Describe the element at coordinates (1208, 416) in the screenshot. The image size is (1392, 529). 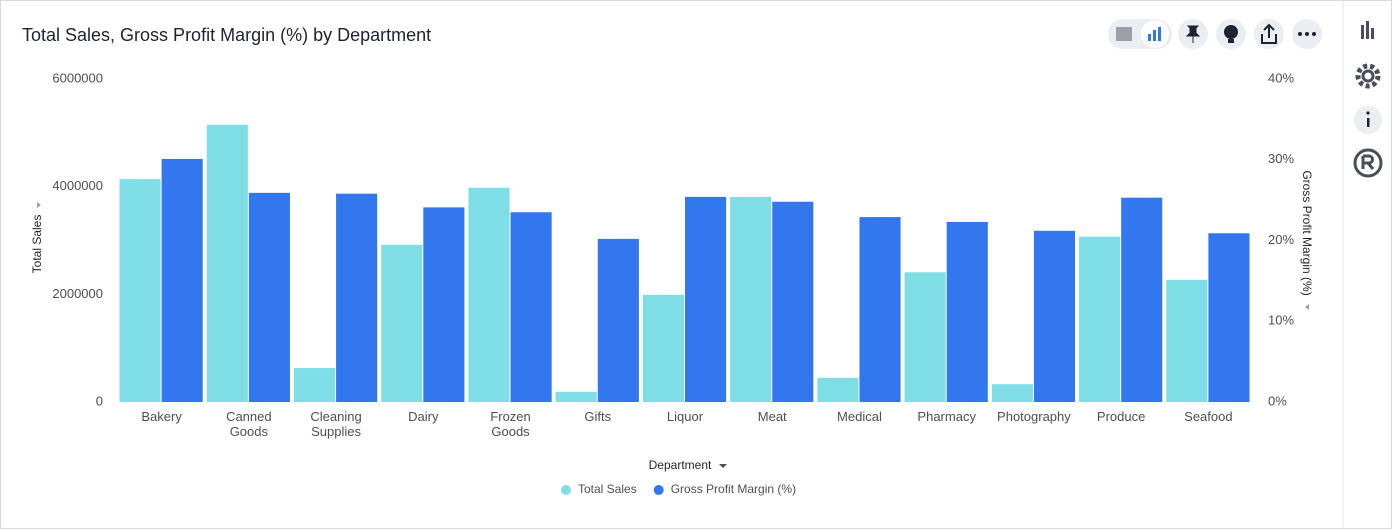
I see `x-tick-label: Seafood` at that location.